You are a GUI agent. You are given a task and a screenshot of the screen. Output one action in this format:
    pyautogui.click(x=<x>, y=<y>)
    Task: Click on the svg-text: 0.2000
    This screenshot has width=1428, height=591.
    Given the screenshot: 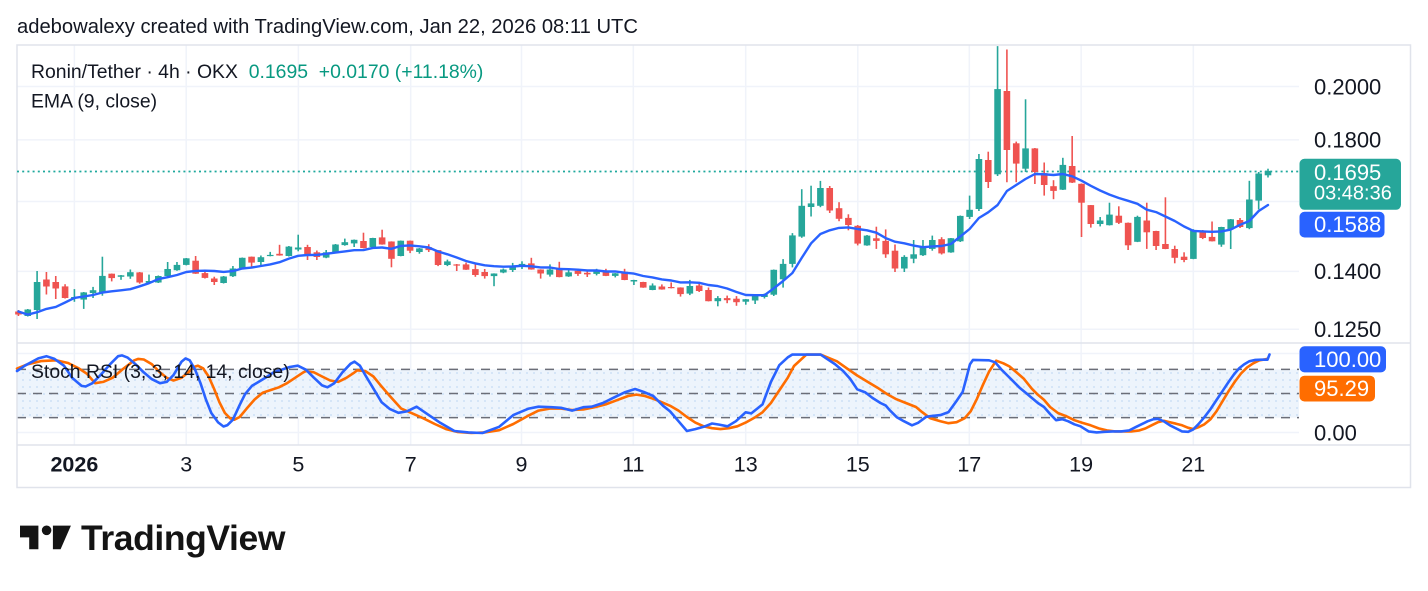 What is the action you would take?
    pyautogui.click(x=1347, y=86)
    